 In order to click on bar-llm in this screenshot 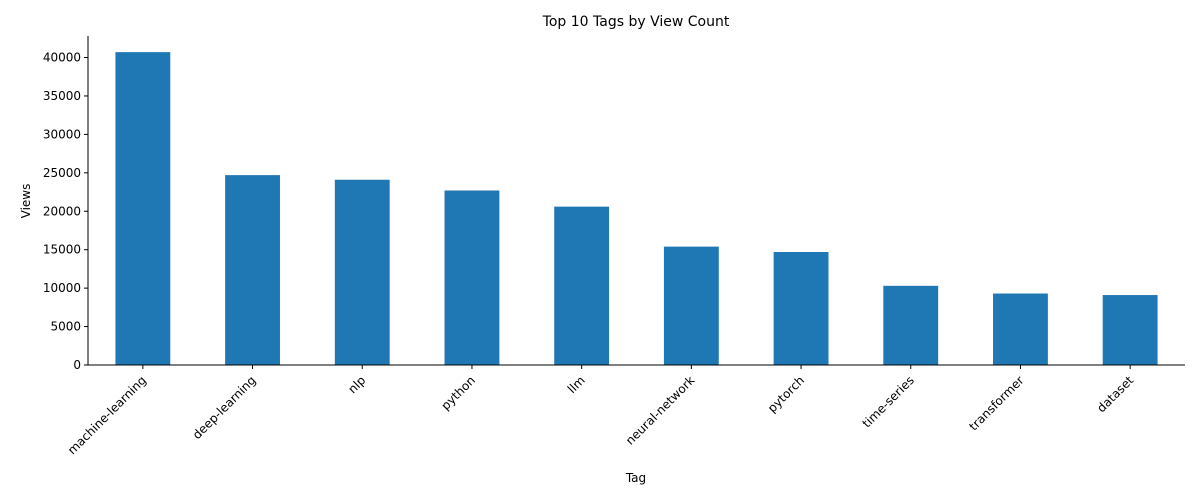, I will do `click(582, 285)`.